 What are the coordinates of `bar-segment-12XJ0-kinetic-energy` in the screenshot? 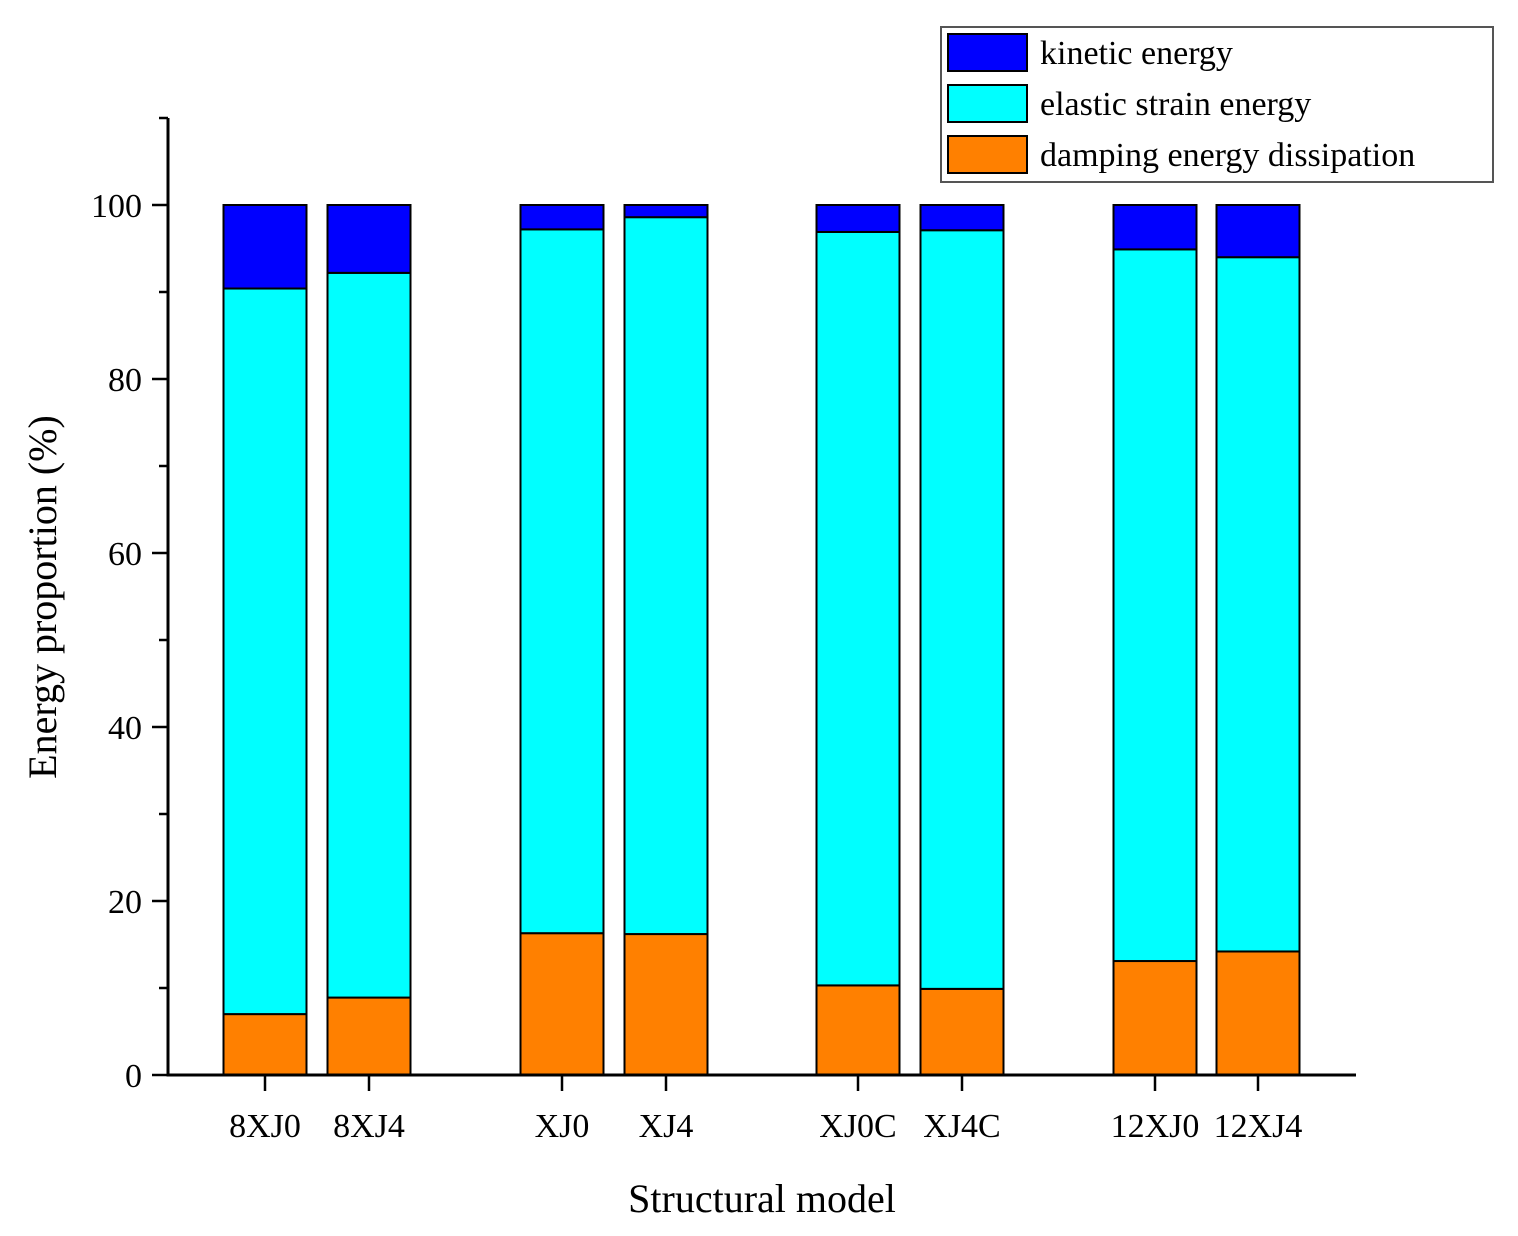 It's located at (1155, 227).